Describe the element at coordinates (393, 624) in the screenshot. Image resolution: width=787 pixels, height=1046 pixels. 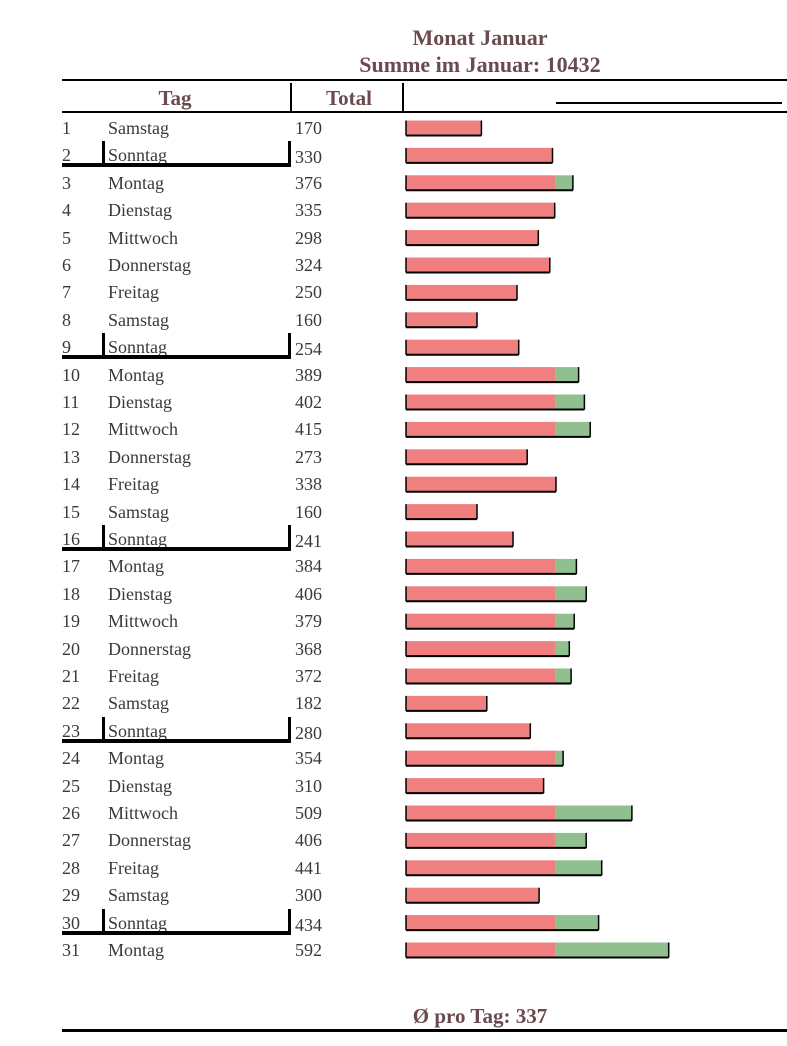
I see `table-row: 19 Mittwoch 379` at that location.